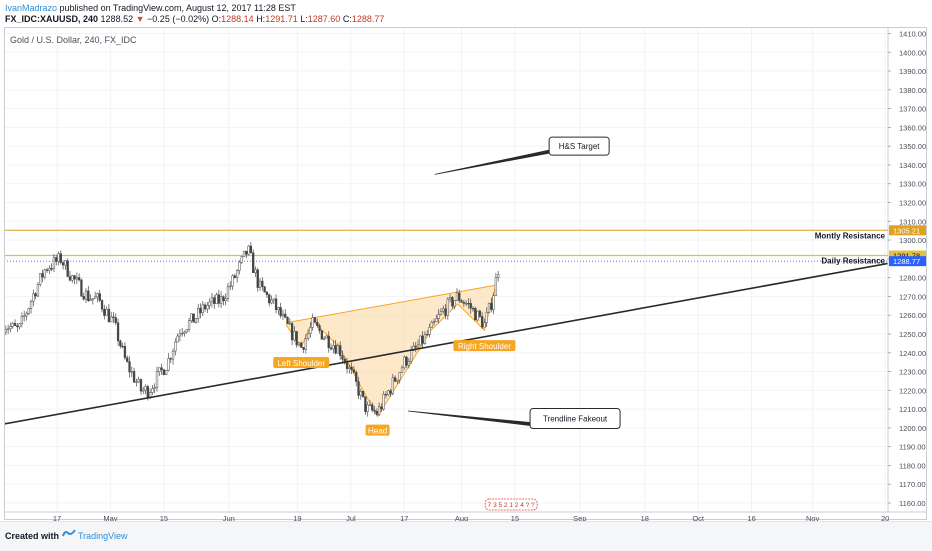 Image resolution: width=932 pixels, height=551 pixels. Describe the element at coordinates (140, 19) in the screenshot. I see `down-arrow-icon: ▼` at that location.